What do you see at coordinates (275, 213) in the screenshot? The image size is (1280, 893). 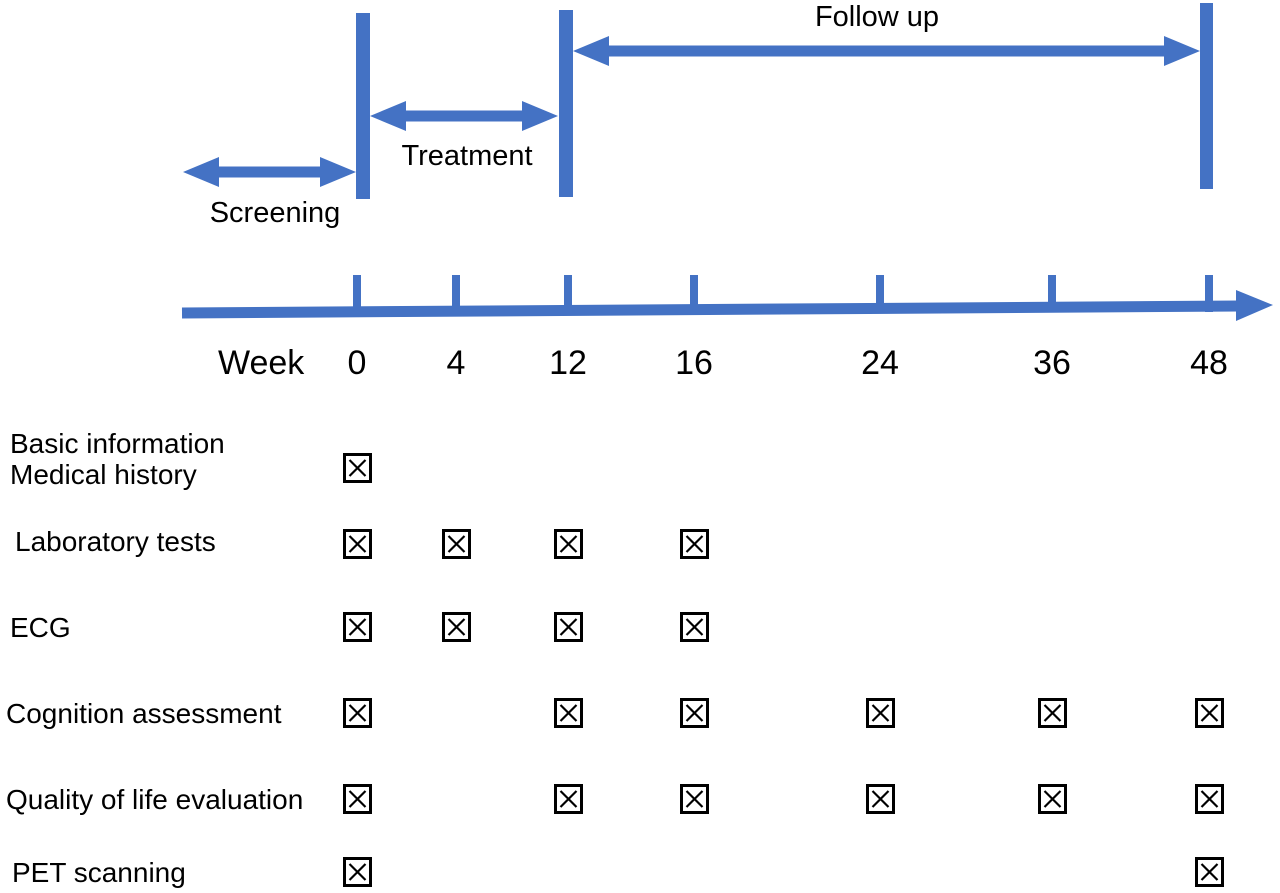 I see `screening-label: Screening` at bounding box center [275, 213].